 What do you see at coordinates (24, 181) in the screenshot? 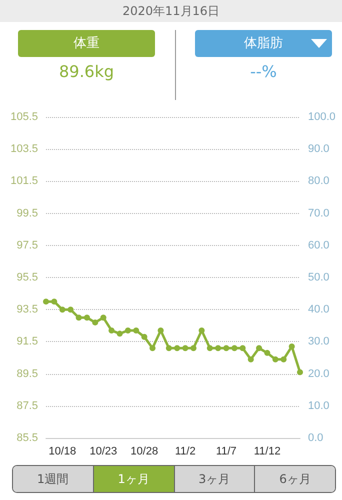
I see `y-tick-label: 101.5` at bounding box center [24, 181].